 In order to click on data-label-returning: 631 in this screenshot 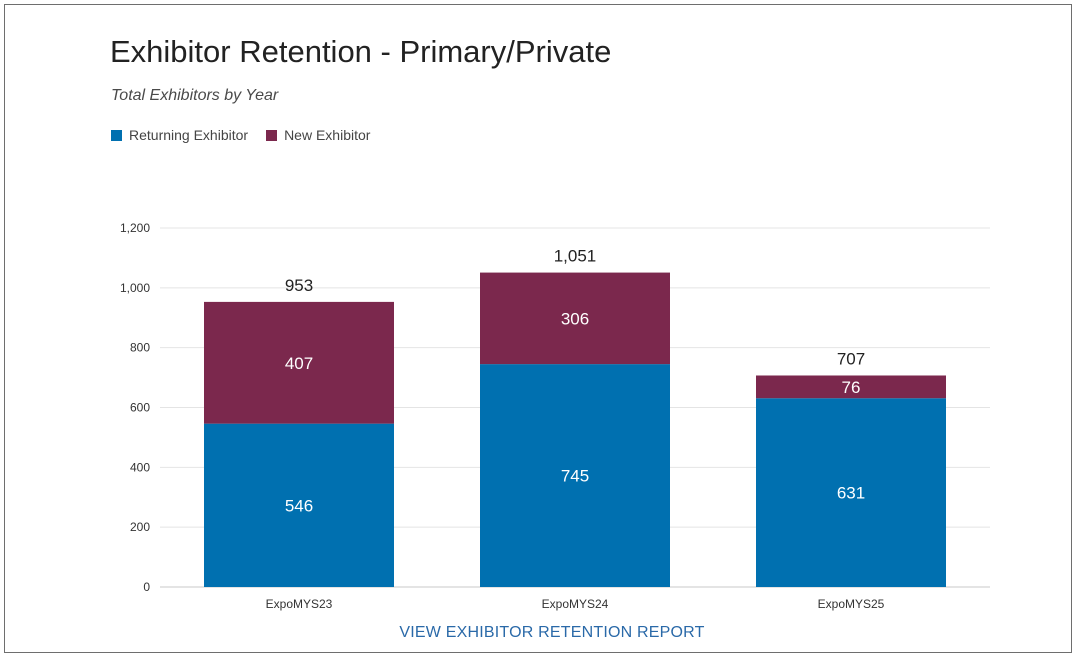, I will do `click(851, 493)`.